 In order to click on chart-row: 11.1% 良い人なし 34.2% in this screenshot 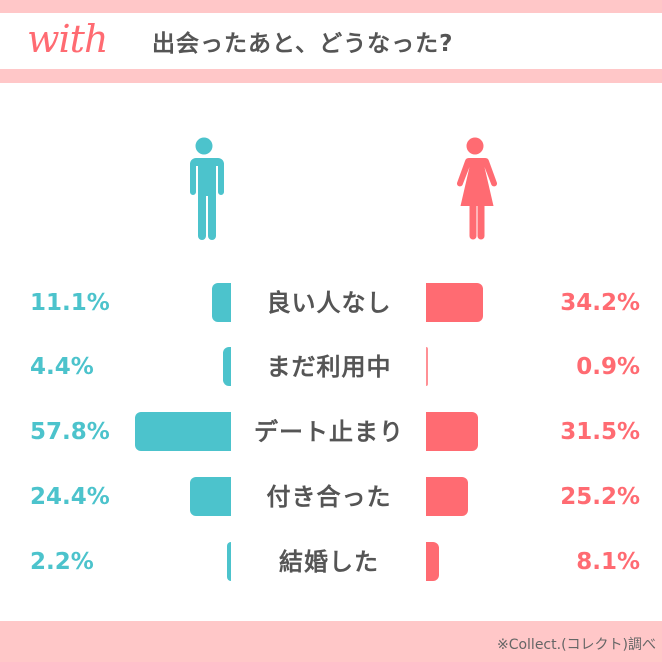, I will do `click(331, 303)`.